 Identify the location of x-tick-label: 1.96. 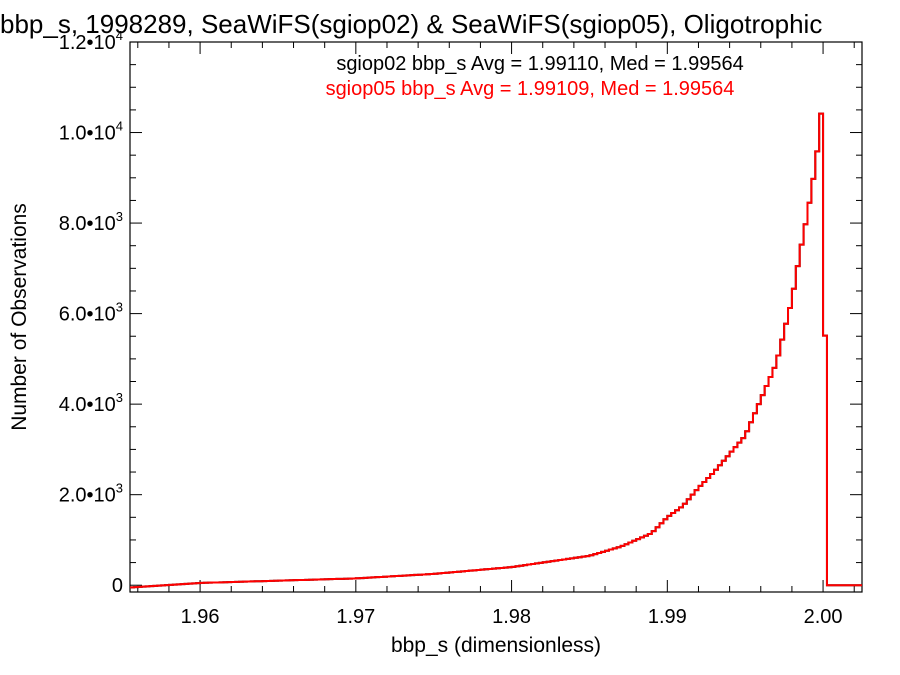
(200, 617).